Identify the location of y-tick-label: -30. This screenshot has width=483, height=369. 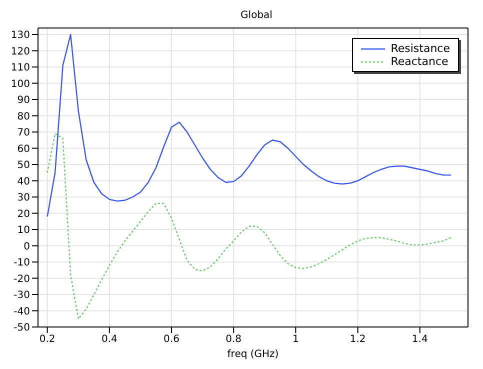
(22, 296).